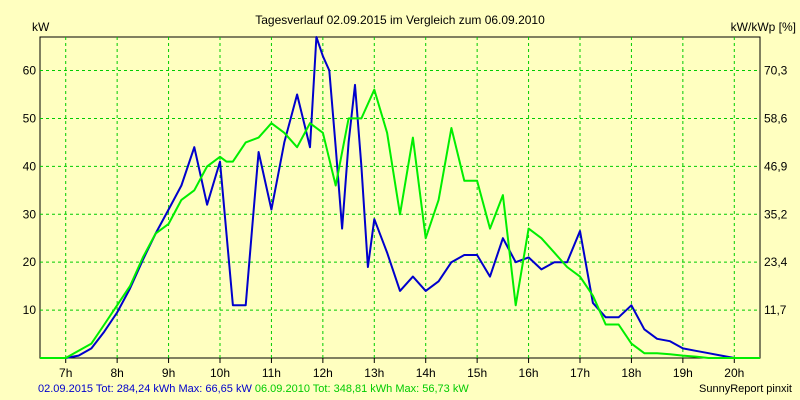 The image size is (800, 400). What do you see at coordinates (734, 373) in the screenshot?
I see `x-tick-label: 20h` at bounding box center [734, 373].